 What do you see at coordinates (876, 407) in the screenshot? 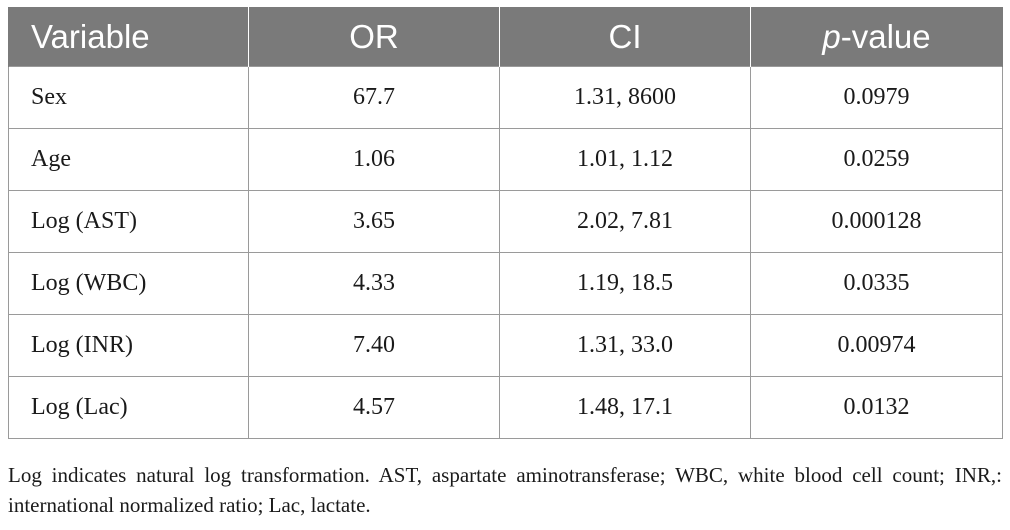
I see `cell-p-value: 0.0132` at bounding box center [876, 407].